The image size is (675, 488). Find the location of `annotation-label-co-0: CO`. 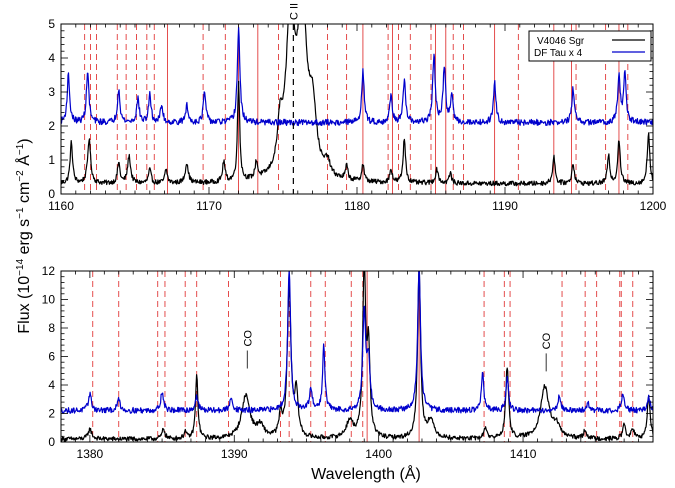

annotation-label-co-0: CO is located at coordinates (248, 338).